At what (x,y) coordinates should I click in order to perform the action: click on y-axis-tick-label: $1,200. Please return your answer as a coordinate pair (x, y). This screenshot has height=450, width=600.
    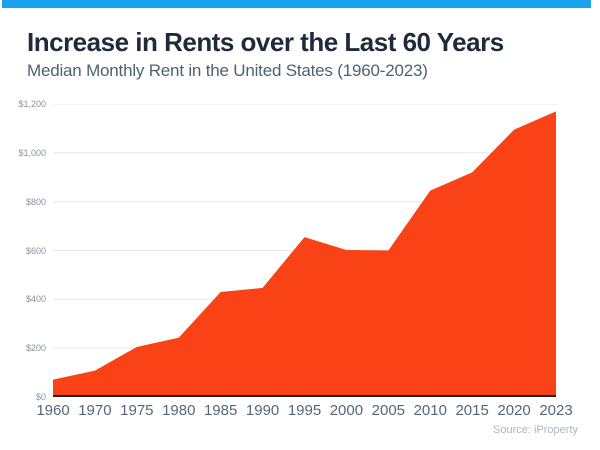
    Looking at the image, I should click on (32, 104).